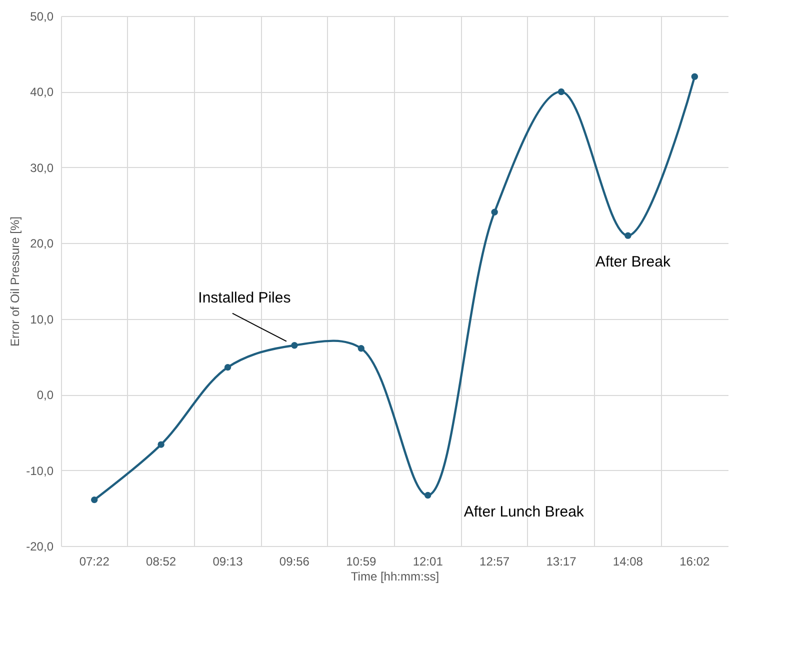 Image resolution: width=810 pixels, height=660 pixels. What do you see at coordinates (42, 243) in the screenshot?
I see `y-tick-label: 20,0` at bounding box center [42, 243].